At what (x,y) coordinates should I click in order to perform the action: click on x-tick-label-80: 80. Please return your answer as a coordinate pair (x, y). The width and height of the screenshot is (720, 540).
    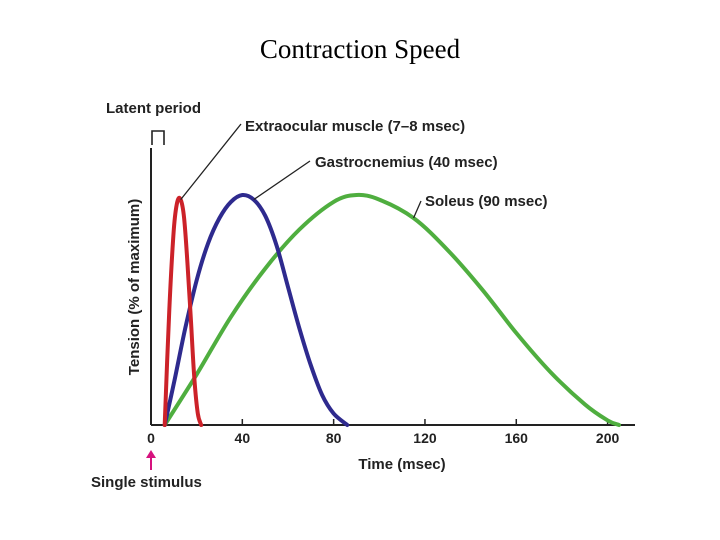
    Looking at the image, I should click on (334, 438).